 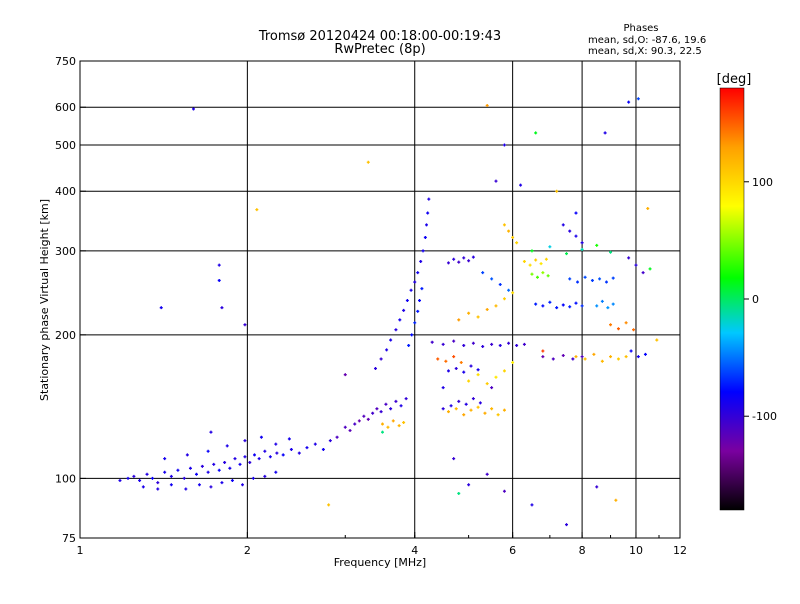 What do you see at coordinates (80, 550) in the screenshot?
I see `x-tick-label: 1` at bounding box center [80, 550].